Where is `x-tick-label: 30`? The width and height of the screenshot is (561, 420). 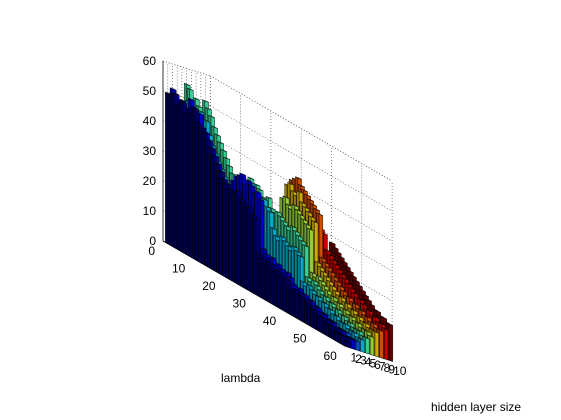 x-tick-label: 30 is located at coordinates (240, 304).